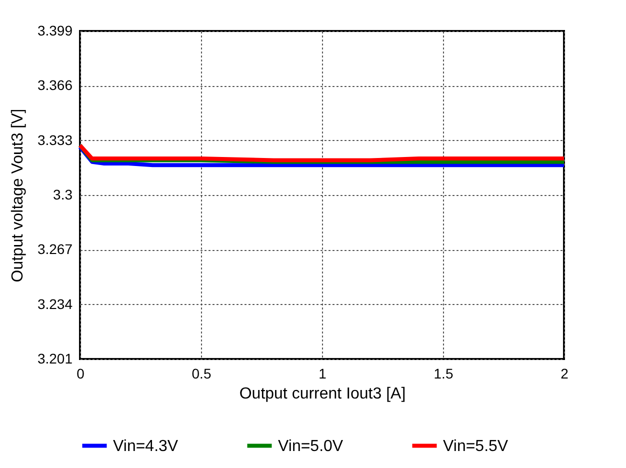  I want to click on y-axis-title: Output voltage Vout3 [V], so click(17, 195).